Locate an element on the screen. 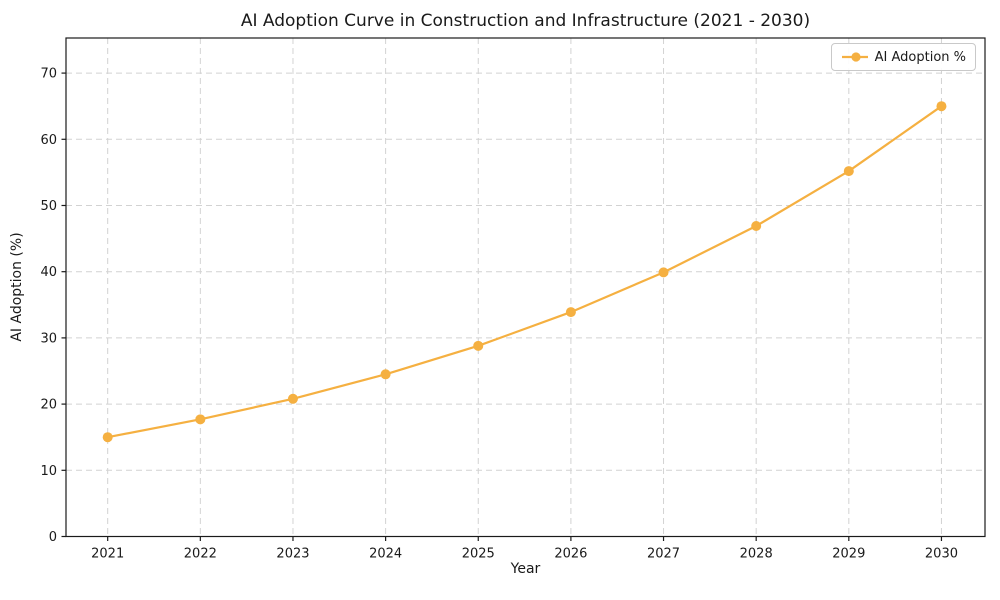  y-tick-label: 0 is located at coordinates (53, 537).